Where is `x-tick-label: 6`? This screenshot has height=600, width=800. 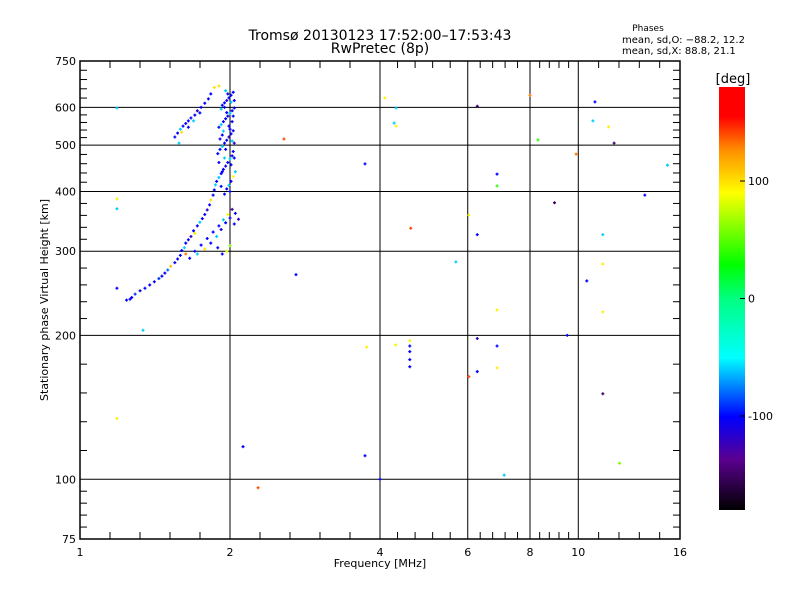
x-tick-label: 6 is located at coordinates (467, 552).